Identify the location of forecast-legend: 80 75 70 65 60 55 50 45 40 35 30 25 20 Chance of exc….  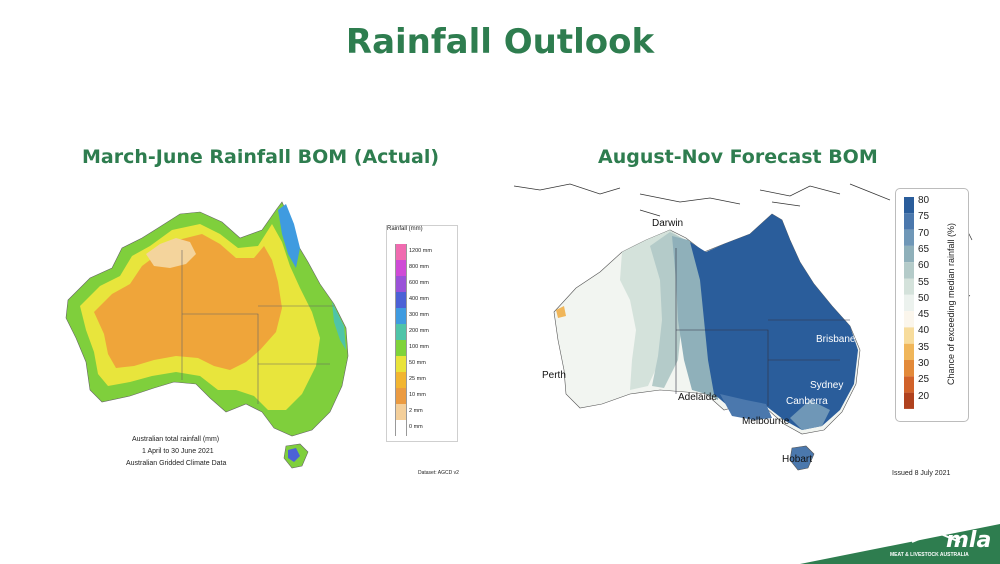
(932, 305).